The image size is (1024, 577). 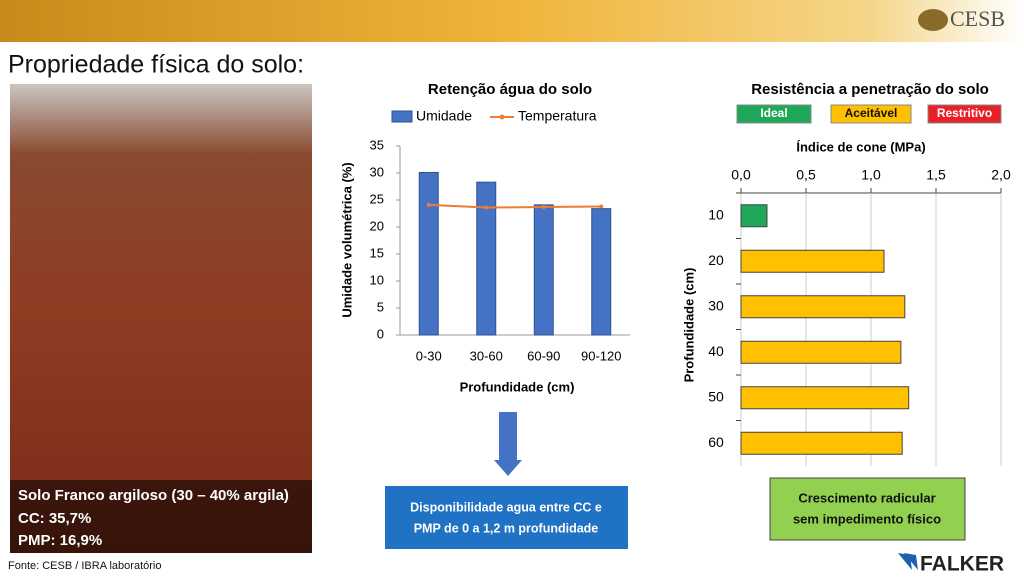 What do you see at coordinates (936, 175) in the screenshot?
I see `x-tick-label: 1,5` at bounding box center [936, 175].